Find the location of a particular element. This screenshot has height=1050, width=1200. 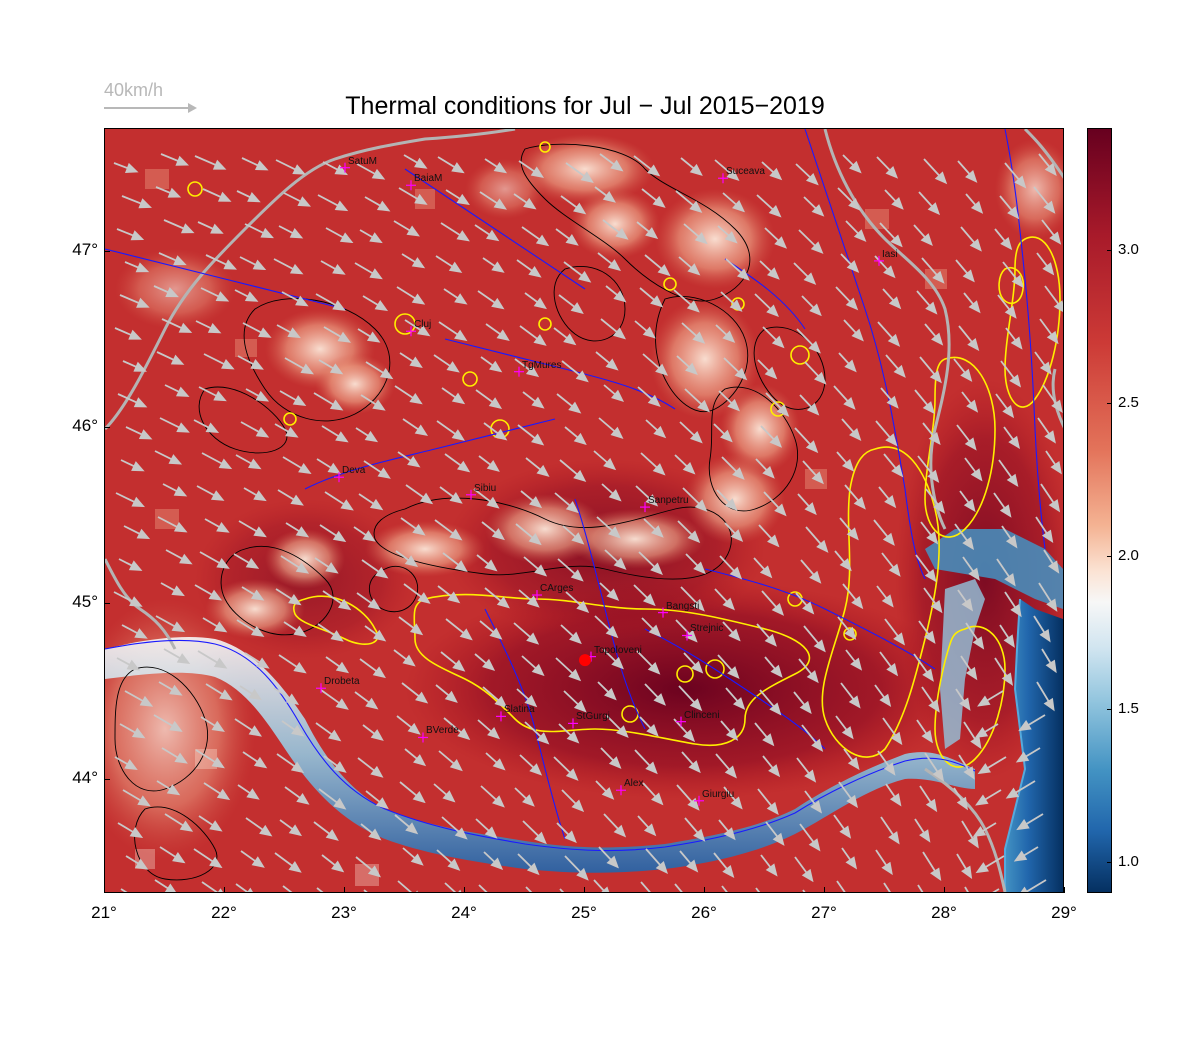

x-tick-label: 25° is located at coordinates (584, 912).